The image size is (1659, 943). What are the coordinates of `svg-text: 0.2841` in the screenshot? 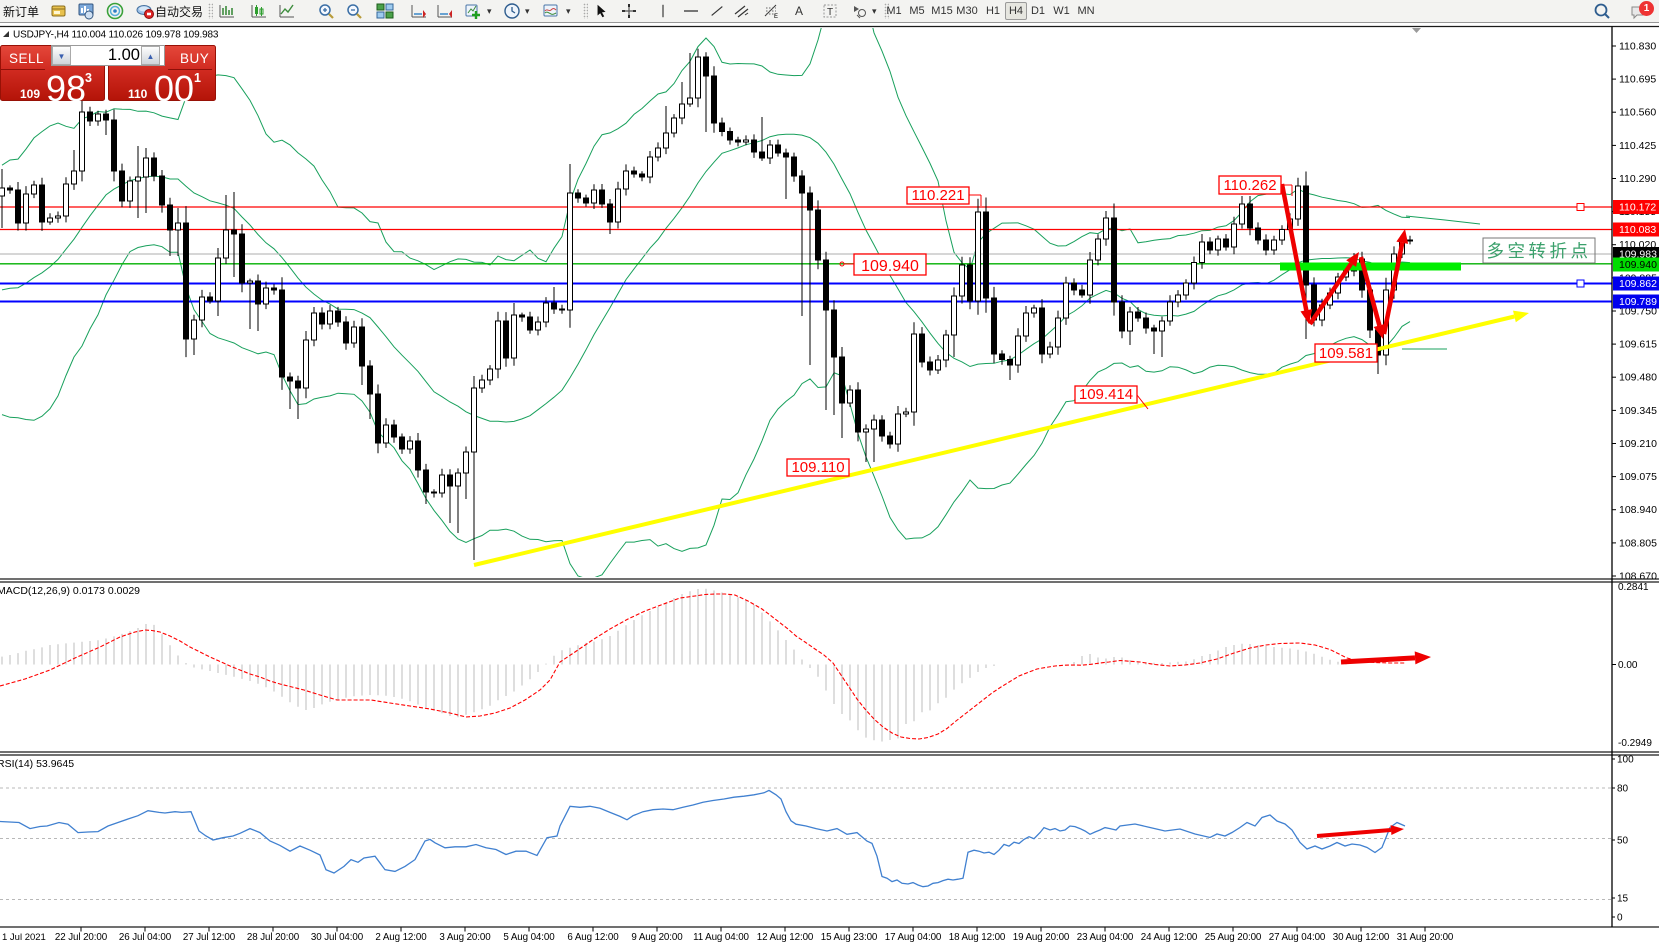 It's located at (1633, 587).